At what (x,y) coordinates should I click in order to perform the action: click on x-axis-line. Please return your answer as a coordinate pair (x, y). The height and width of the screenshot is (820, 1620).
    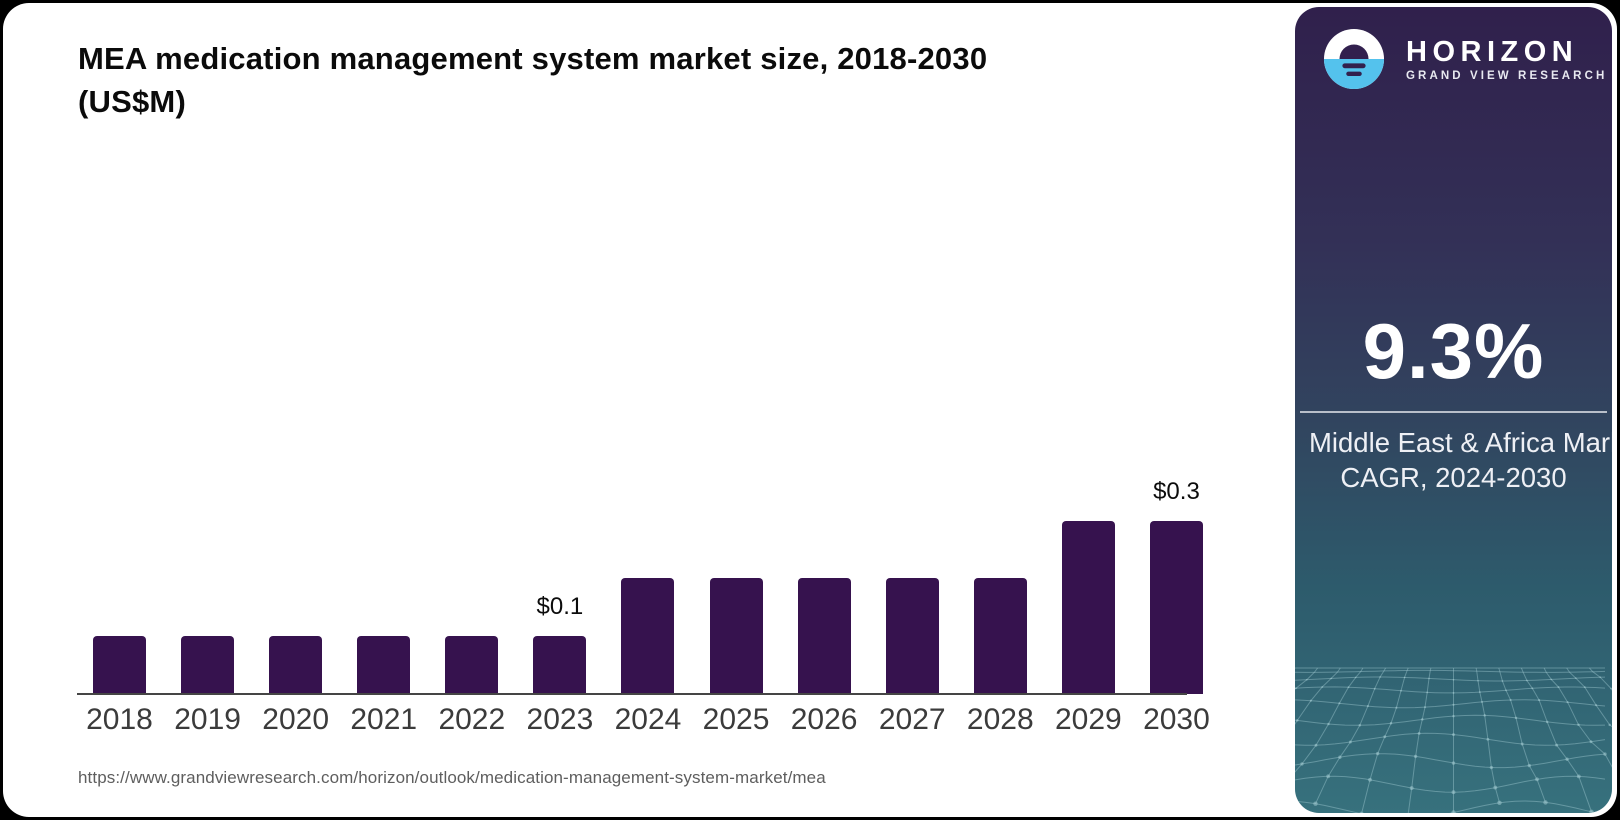
    Looking at the image, I should click on (632, 694).